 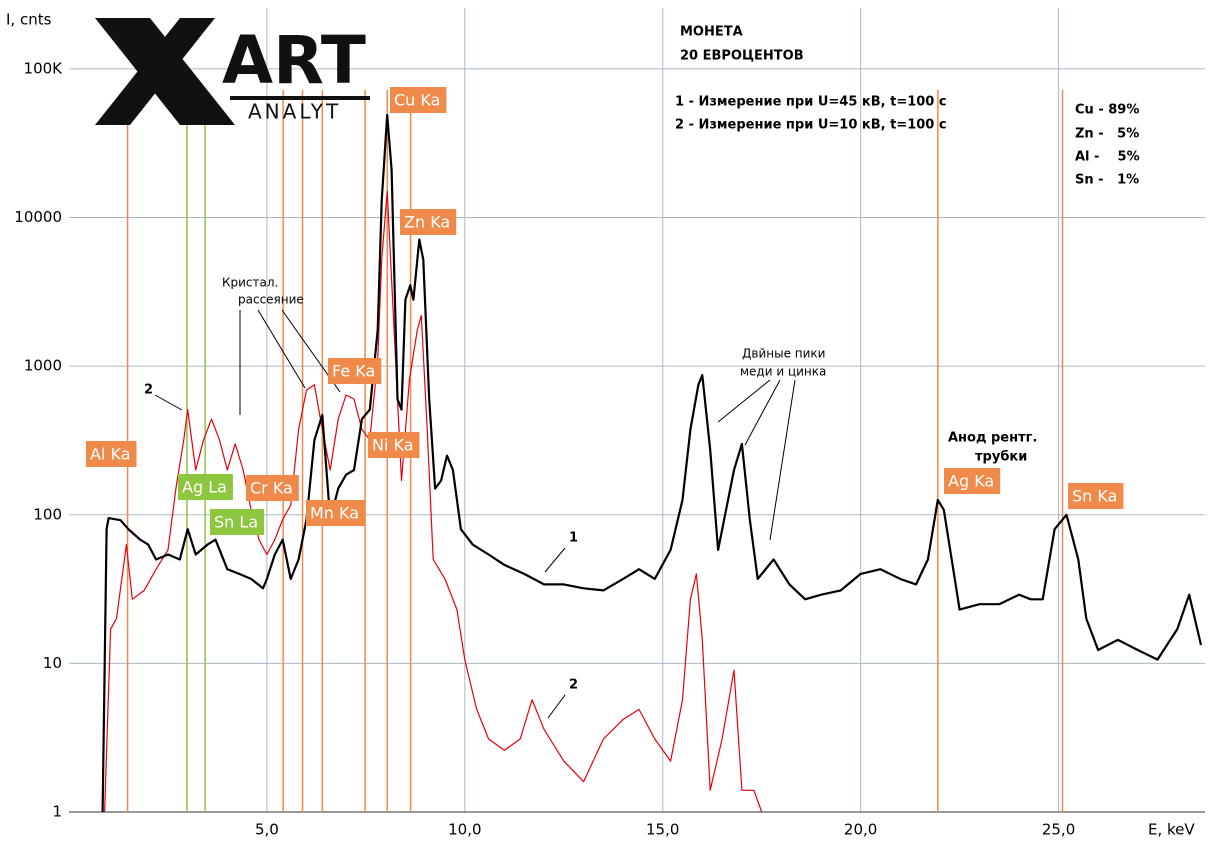 I want to click on element-label: Cu Ka, so click(x=417, y=100).